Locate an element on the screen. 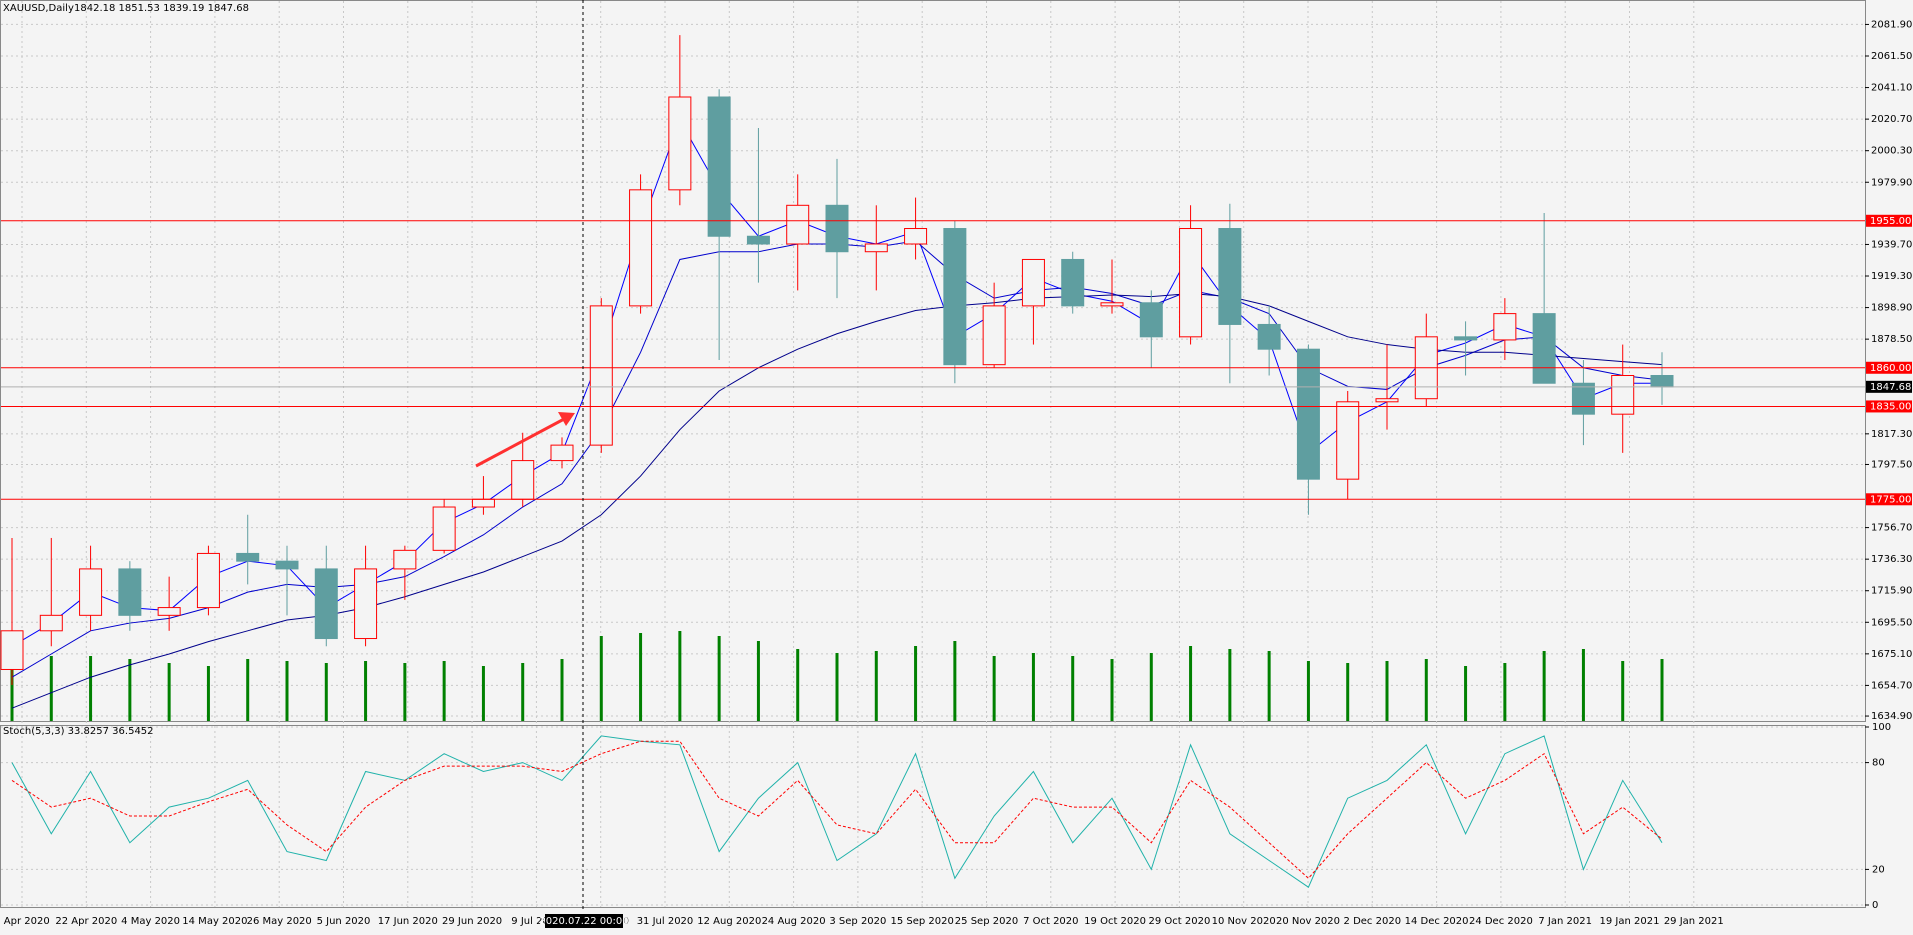 The width and height of the screenshot is (1913, 935). x-tick-label: 31 Jul 2020 is located at coordinates (665, 921).